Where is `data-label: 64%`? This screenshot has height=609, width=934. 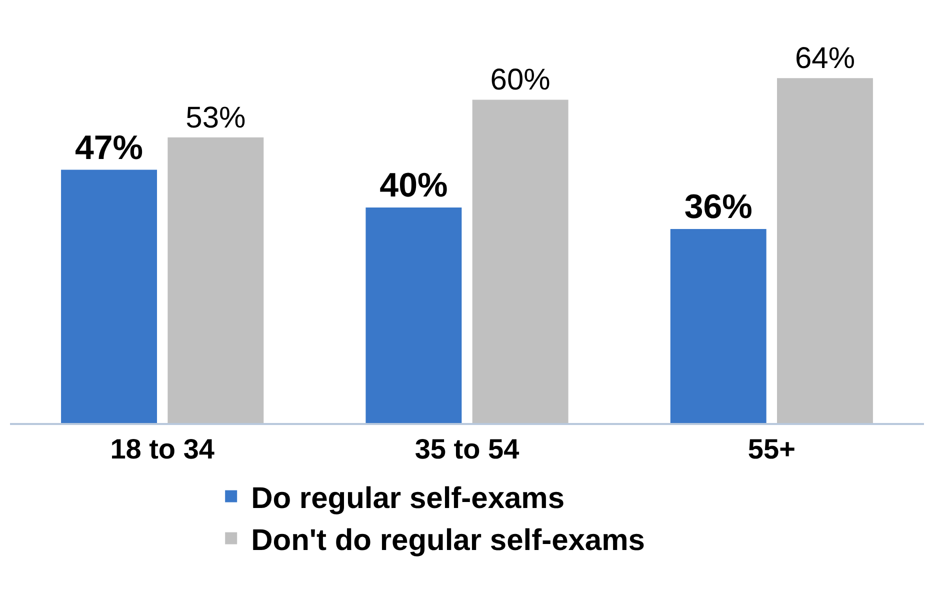
data-label: 64% is located at coordinates (825, 59).